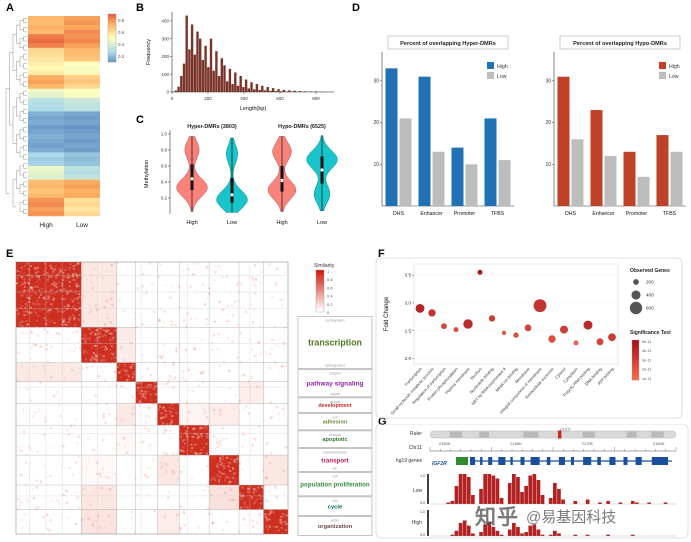 The width and height of the screenshot is (691, 542). I want to click on svg-text: 1e-11, so click(646, 379).